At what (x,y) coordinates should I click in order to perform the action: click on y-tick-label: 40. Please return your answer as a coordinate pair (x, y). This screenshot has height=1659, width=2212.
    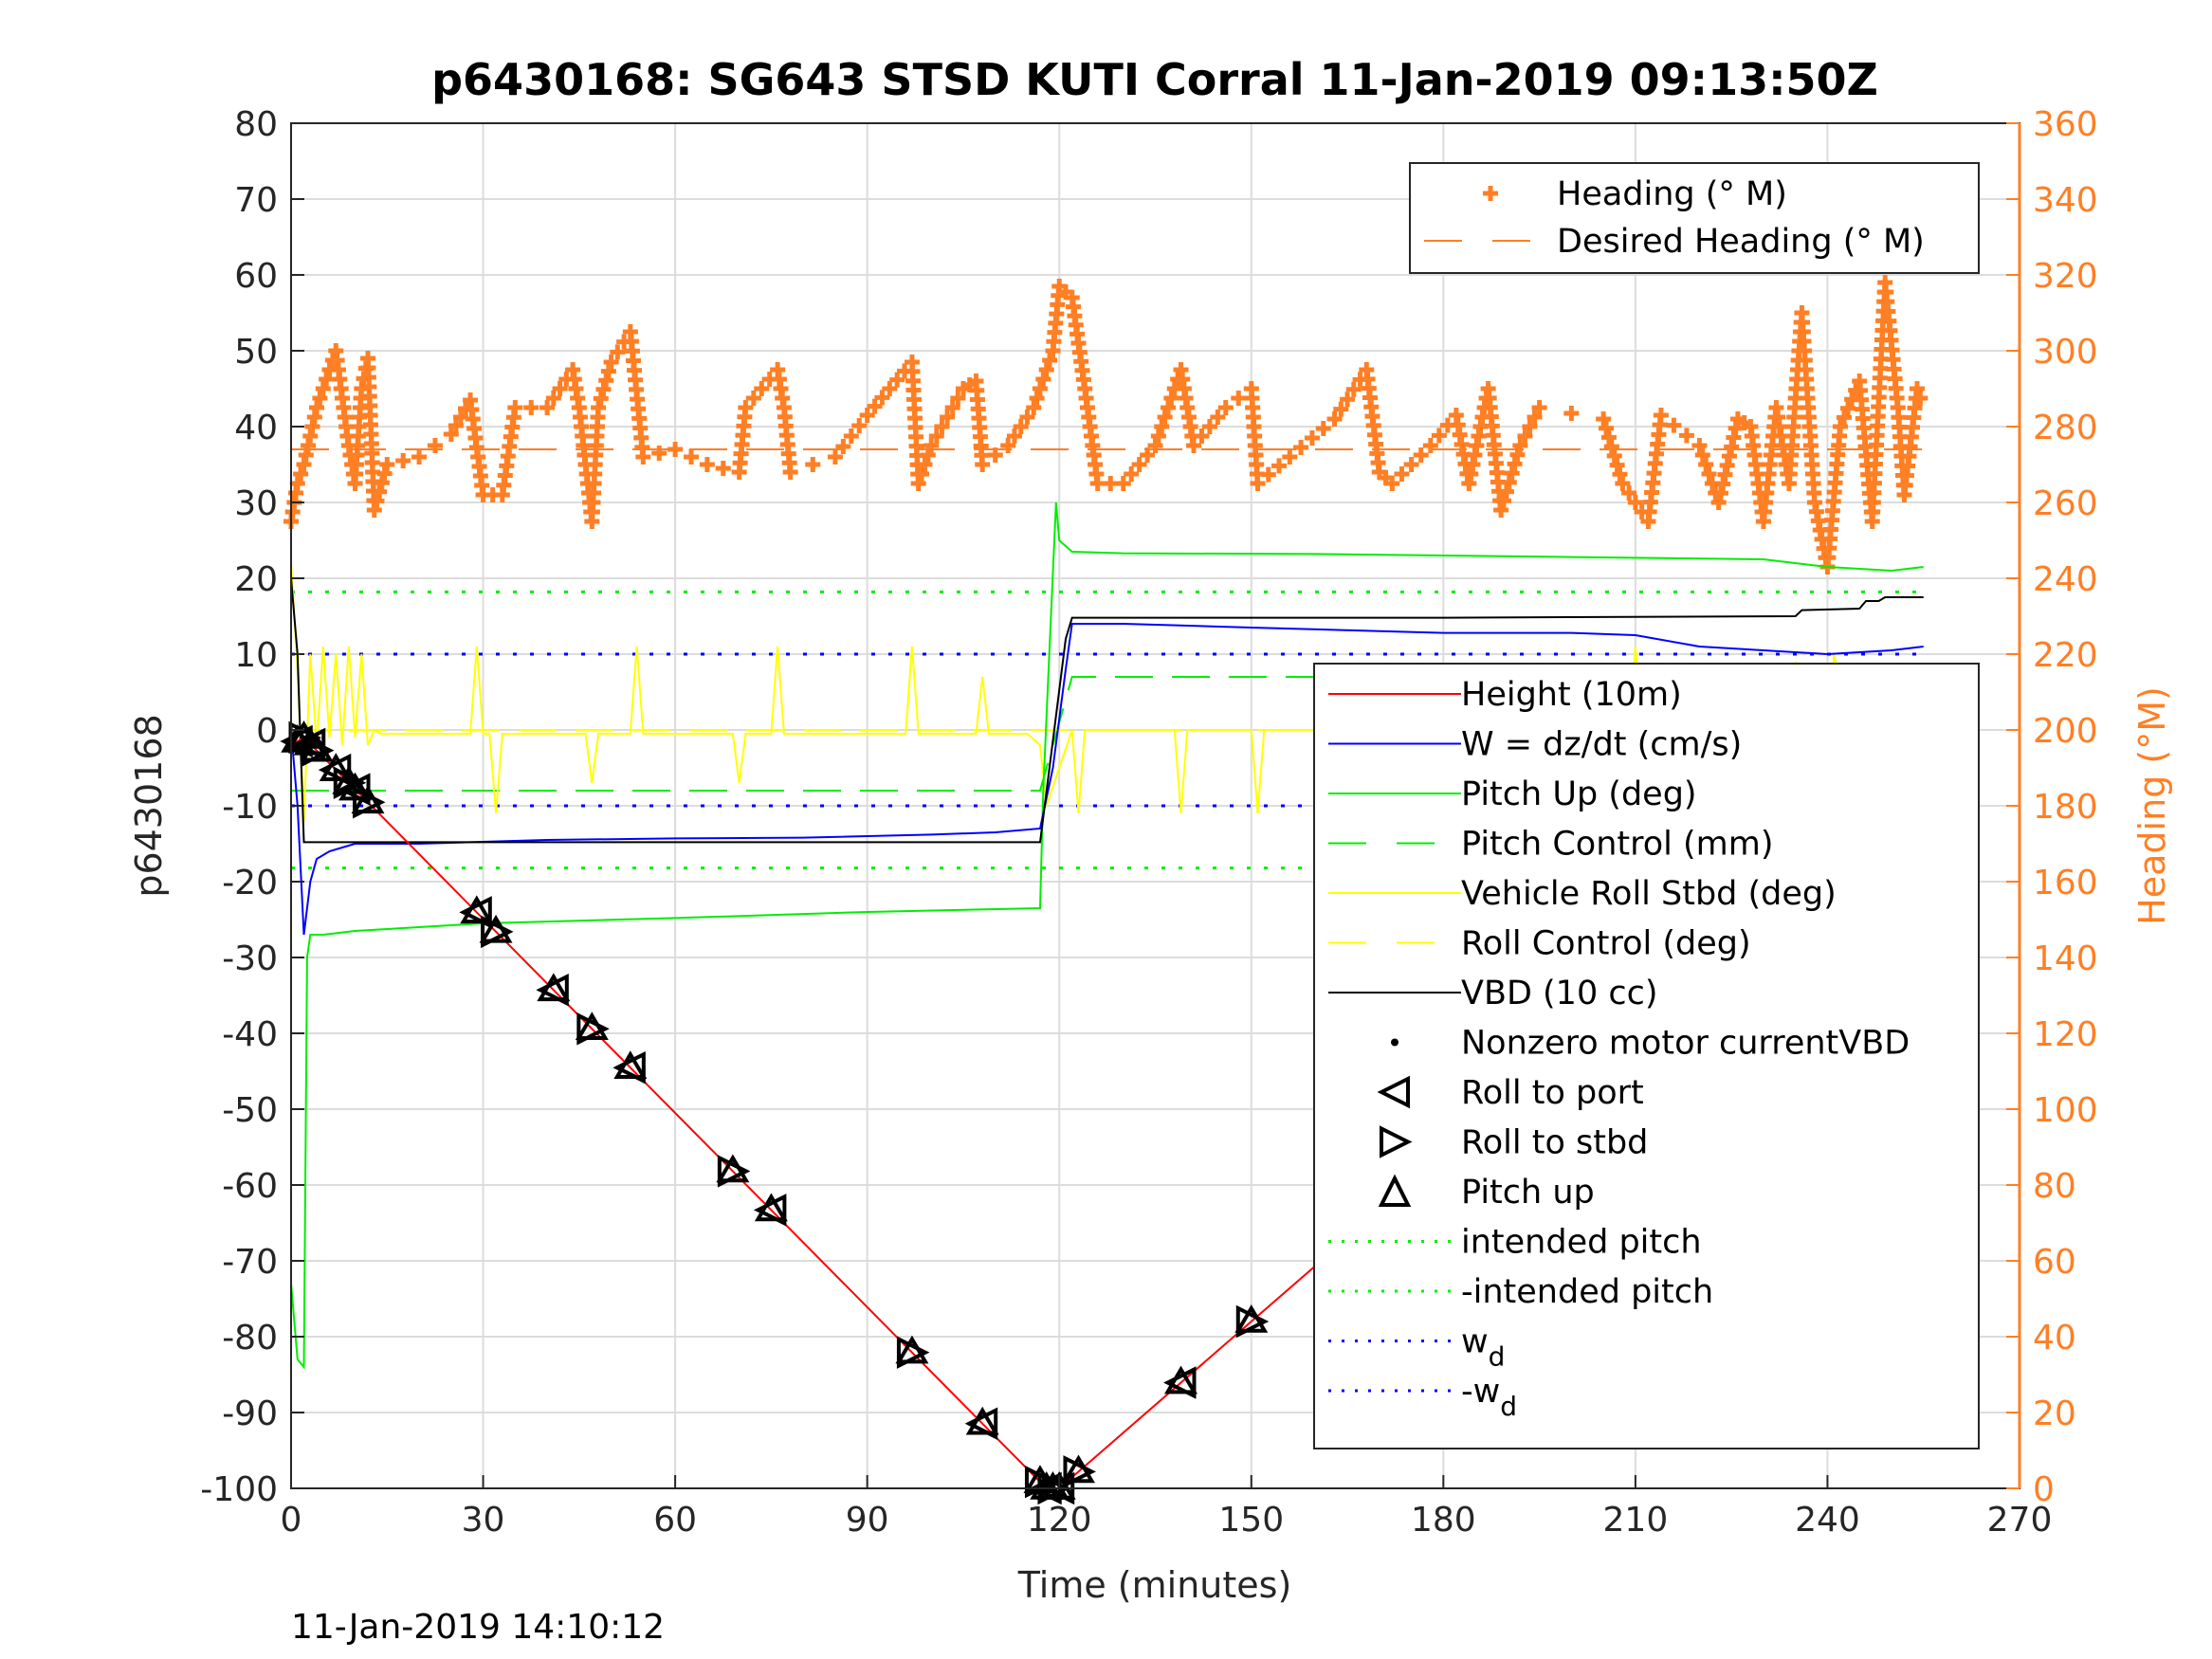
    Looking at the image, I should click on (256, 428).